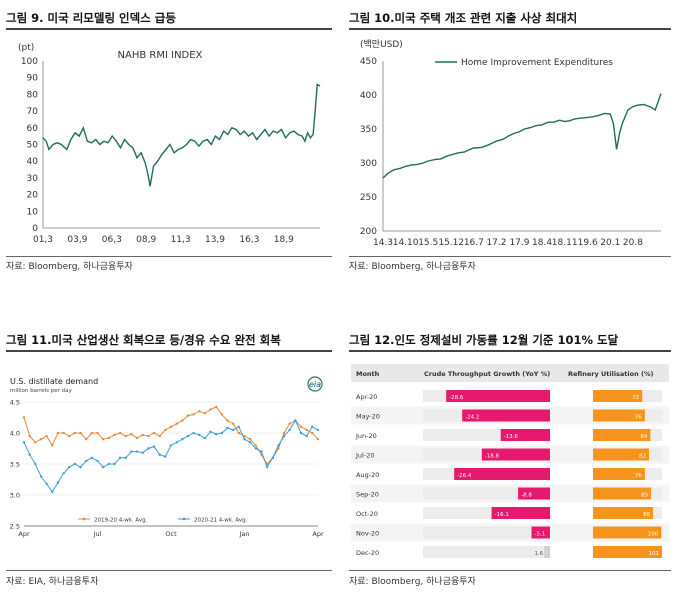 Image resolution: width=677 pixels, height=593 pixels. I want to click on fig10-unit-label: (백만USD), so click(381, 44).